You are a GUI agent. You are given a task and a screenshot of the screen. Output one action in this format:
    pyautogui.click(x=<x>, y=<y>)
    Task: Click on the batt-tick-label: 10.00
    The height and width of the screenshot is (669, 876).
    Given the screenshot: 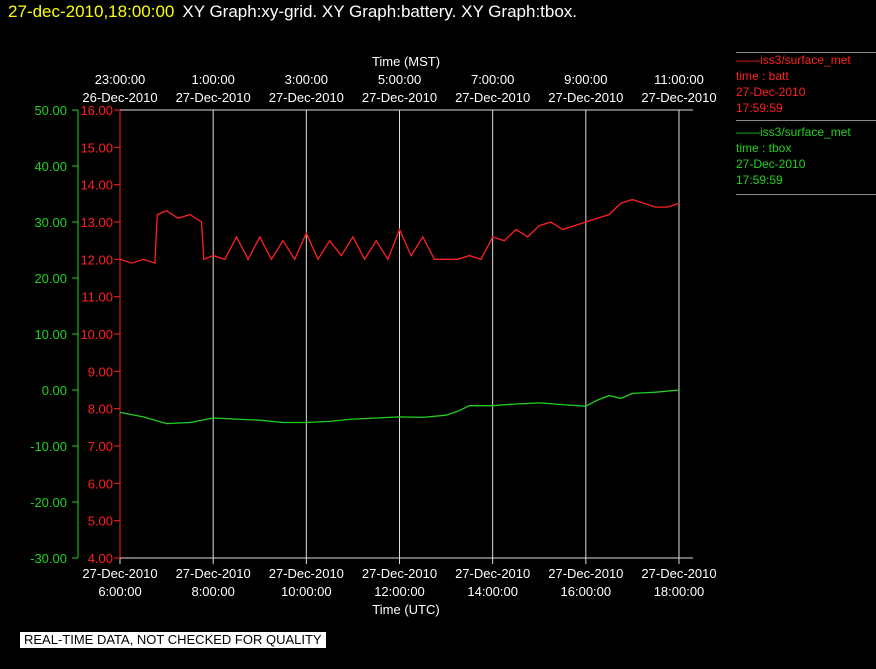 What is the action you would take?
    pyautogui.click(x=96, y=334)
    